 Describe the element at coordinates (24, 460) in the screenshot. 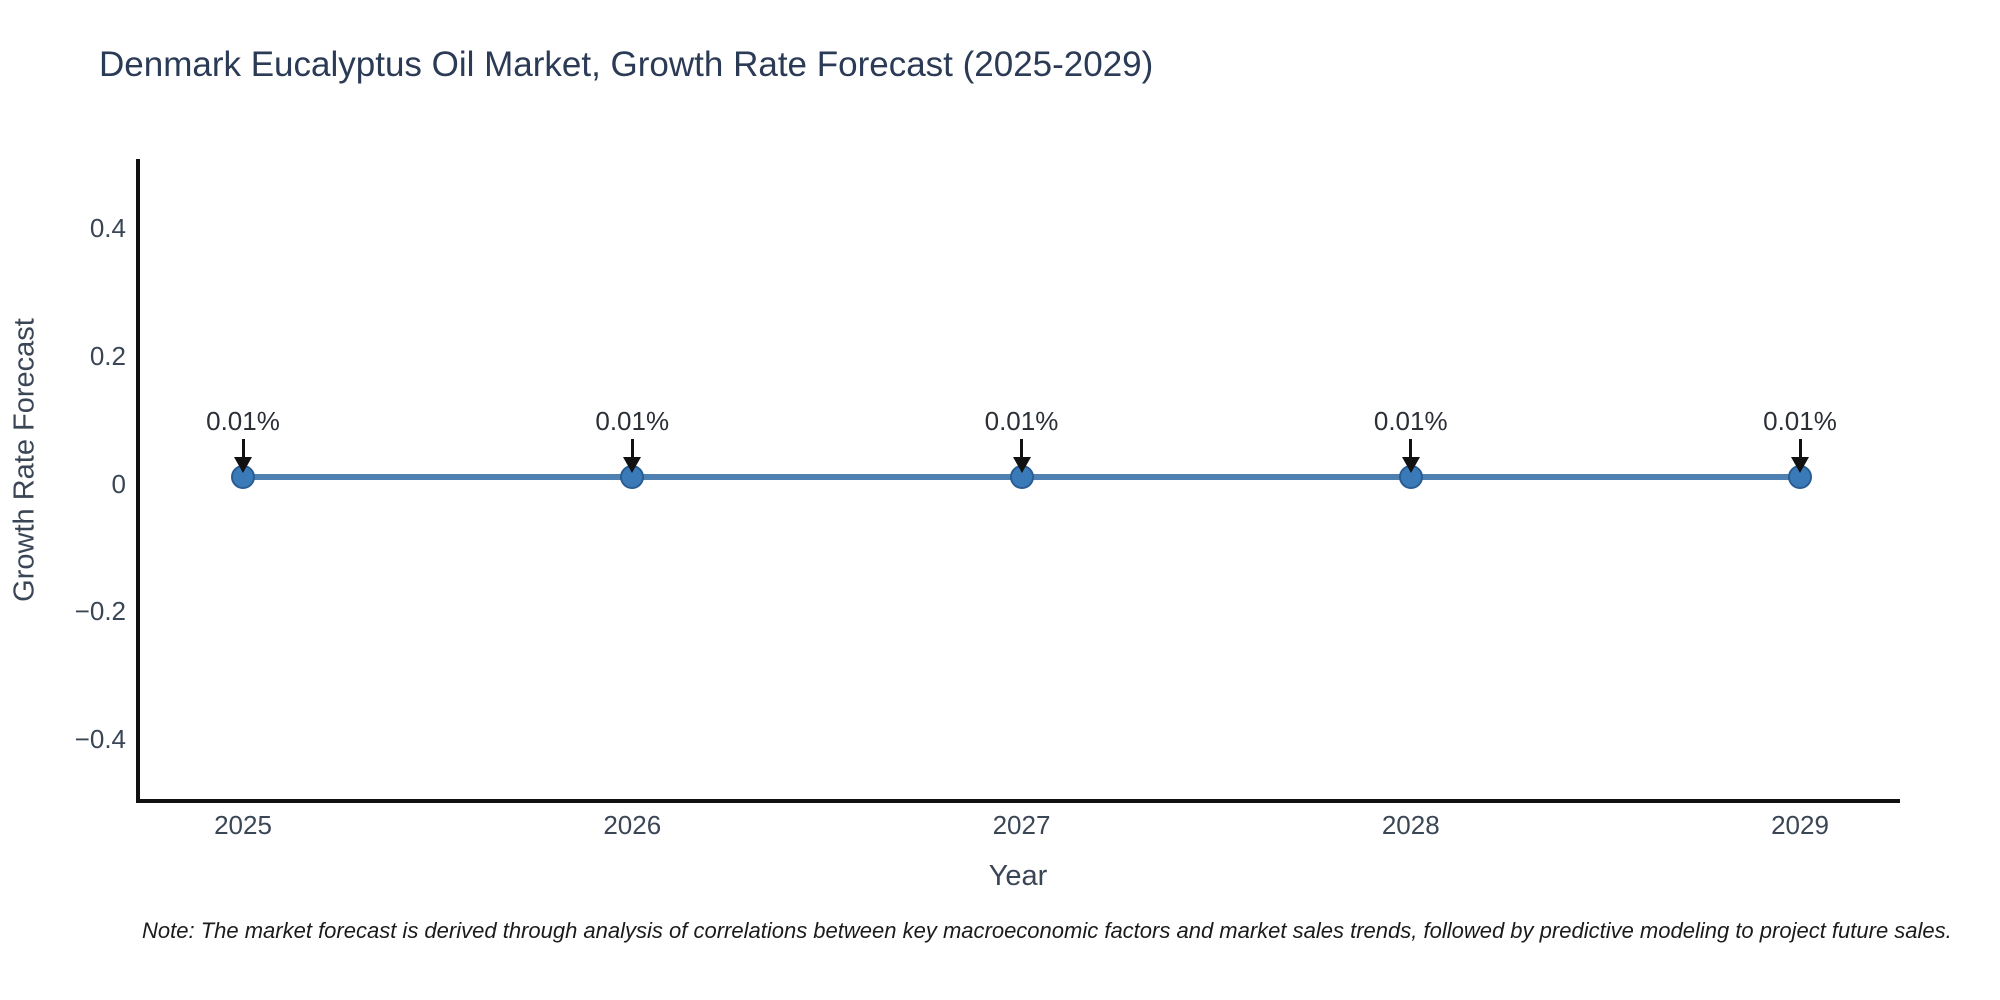

I see `y-axis-title: Growth Rate Forecast` at that location.